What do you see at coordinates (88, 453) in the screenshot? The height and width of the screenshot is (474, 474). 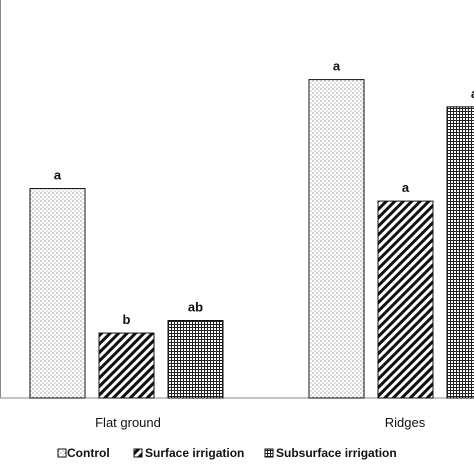 I see `legend-label-control: Control` at bounding box center [88, 453].